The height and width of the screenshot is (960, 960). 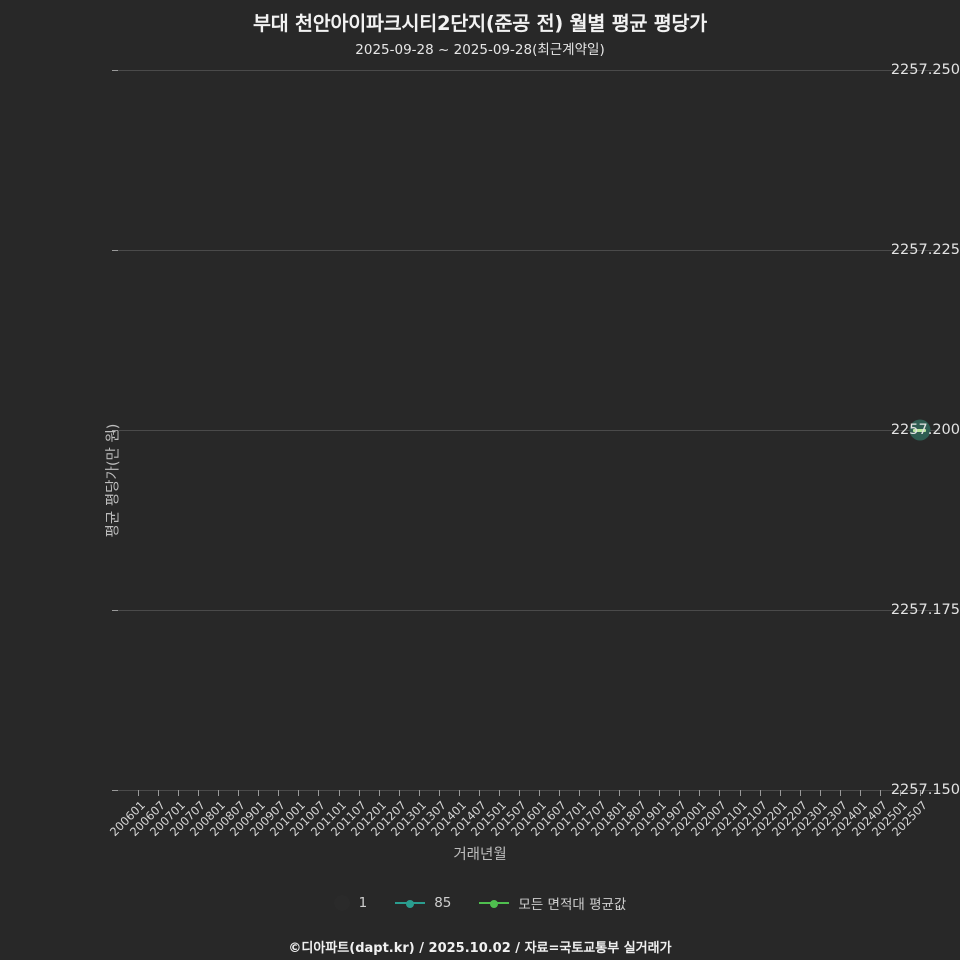 I want to click on legend: 1 85 모든 면적대 평균값, so click(x=480, y=903).